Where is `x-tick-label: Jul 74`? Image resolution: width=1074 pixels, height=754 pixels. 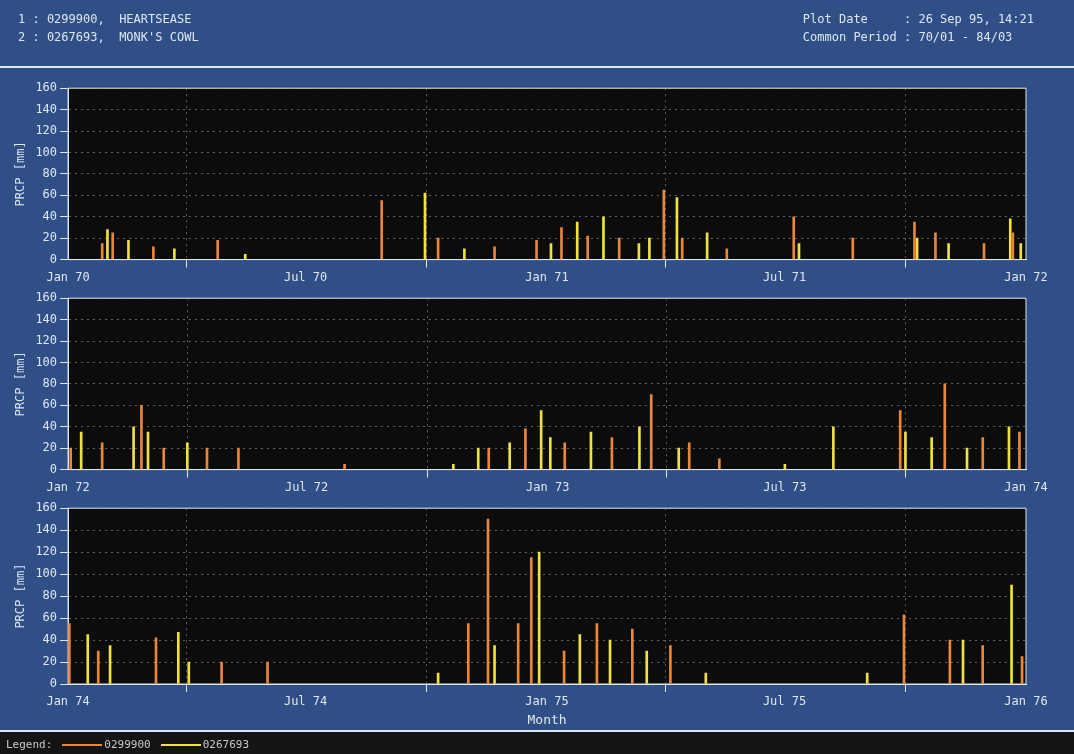 x-tick-label: Jul 74 is located at coordinates (305, 701).